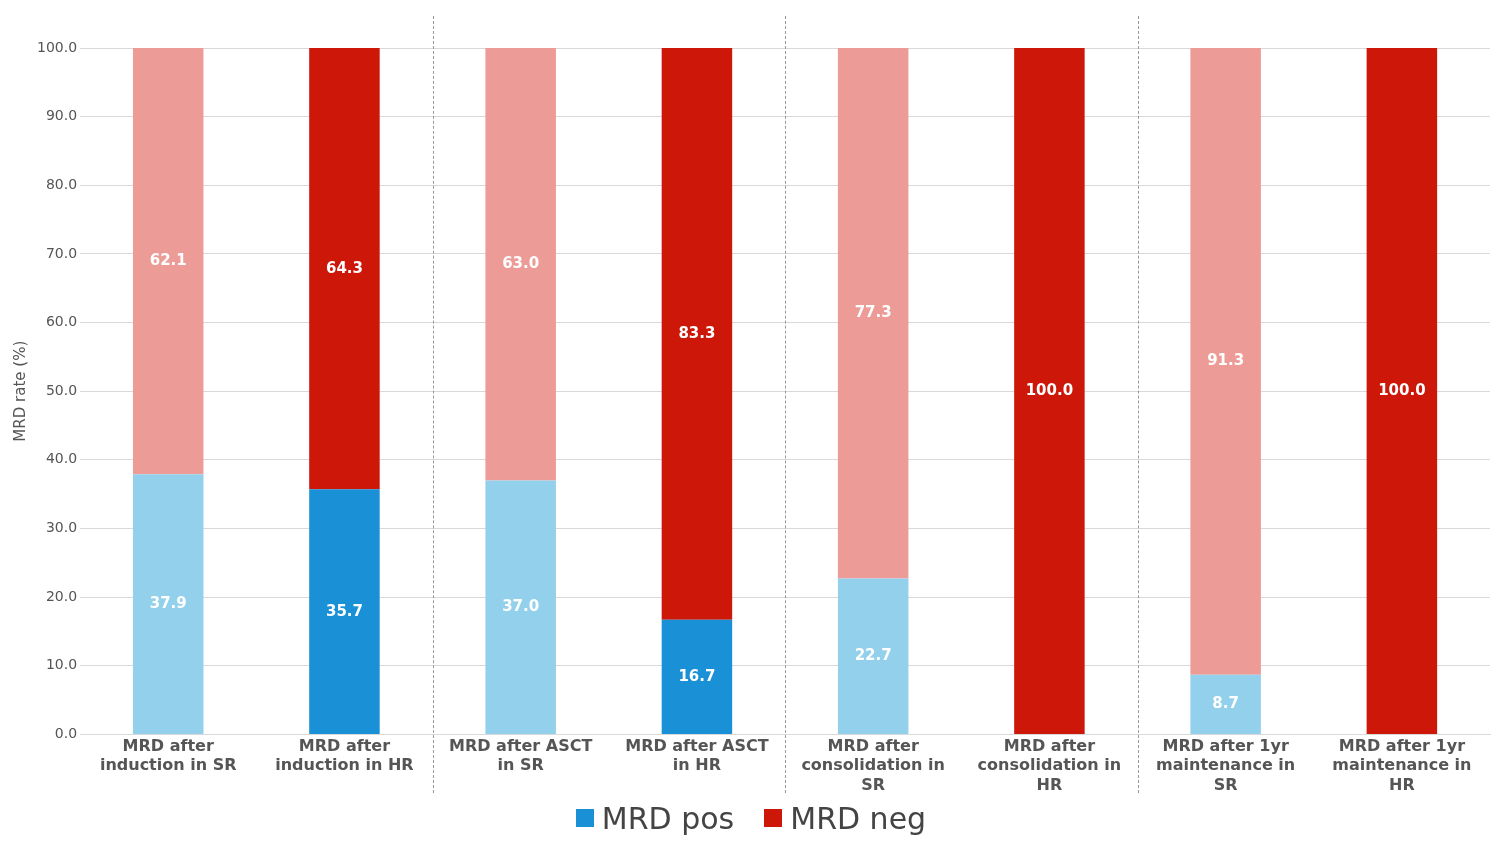 This screenshot has height=842, width=1502. I want to click on data-label: 83.3, so click(697, 332).